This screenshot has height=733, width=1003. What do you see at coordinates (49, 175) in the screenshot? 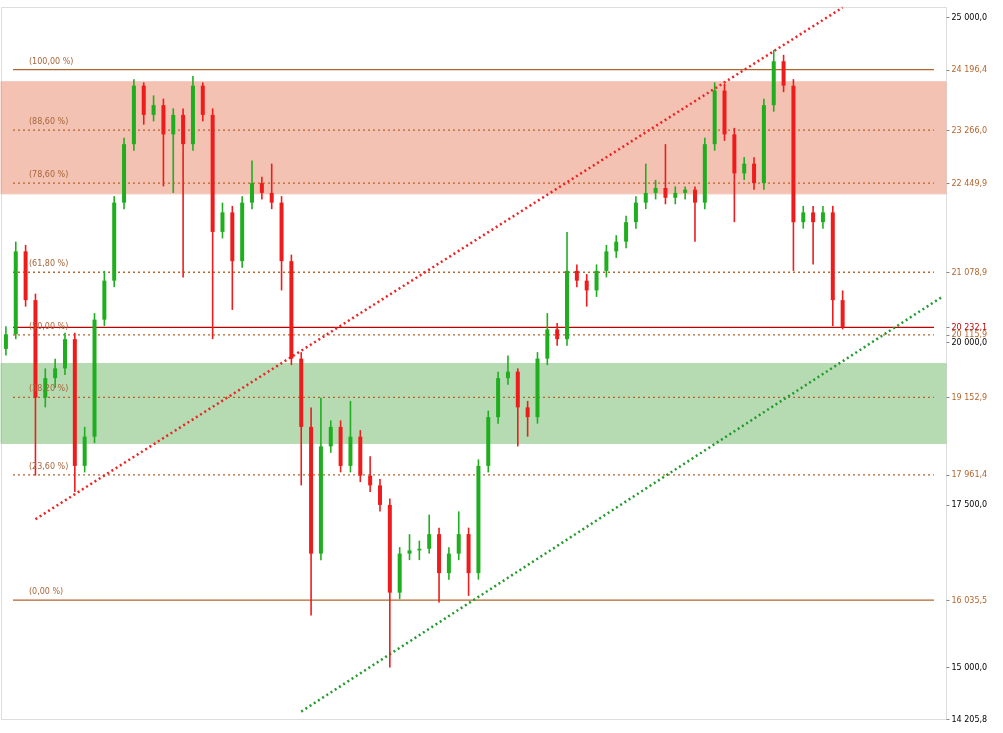
I see `annotation: (78,60 %)` at bounding box center [49, 175].